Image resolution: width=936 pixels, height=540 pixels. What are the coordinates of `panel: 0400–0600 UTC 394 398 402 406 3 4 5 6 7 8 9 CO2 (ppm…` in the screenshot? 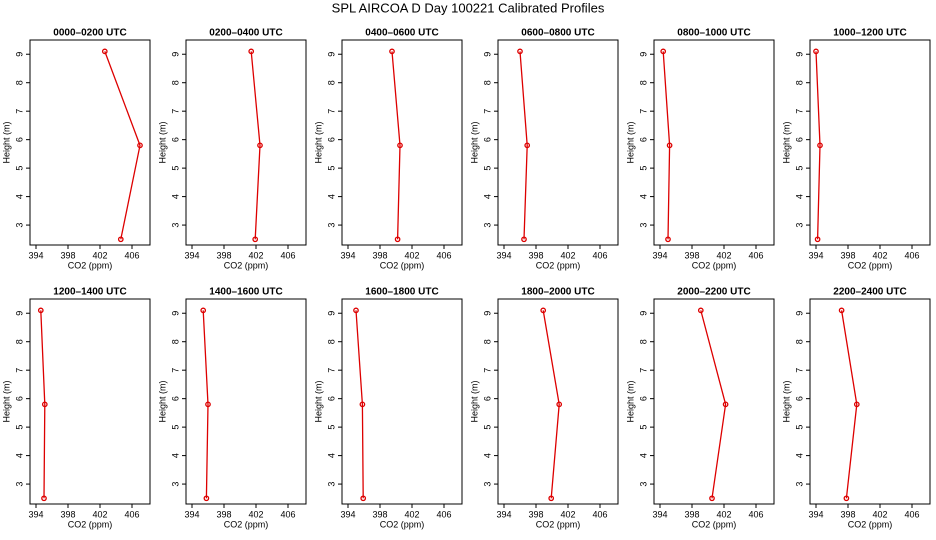 It's located at (388, 149).